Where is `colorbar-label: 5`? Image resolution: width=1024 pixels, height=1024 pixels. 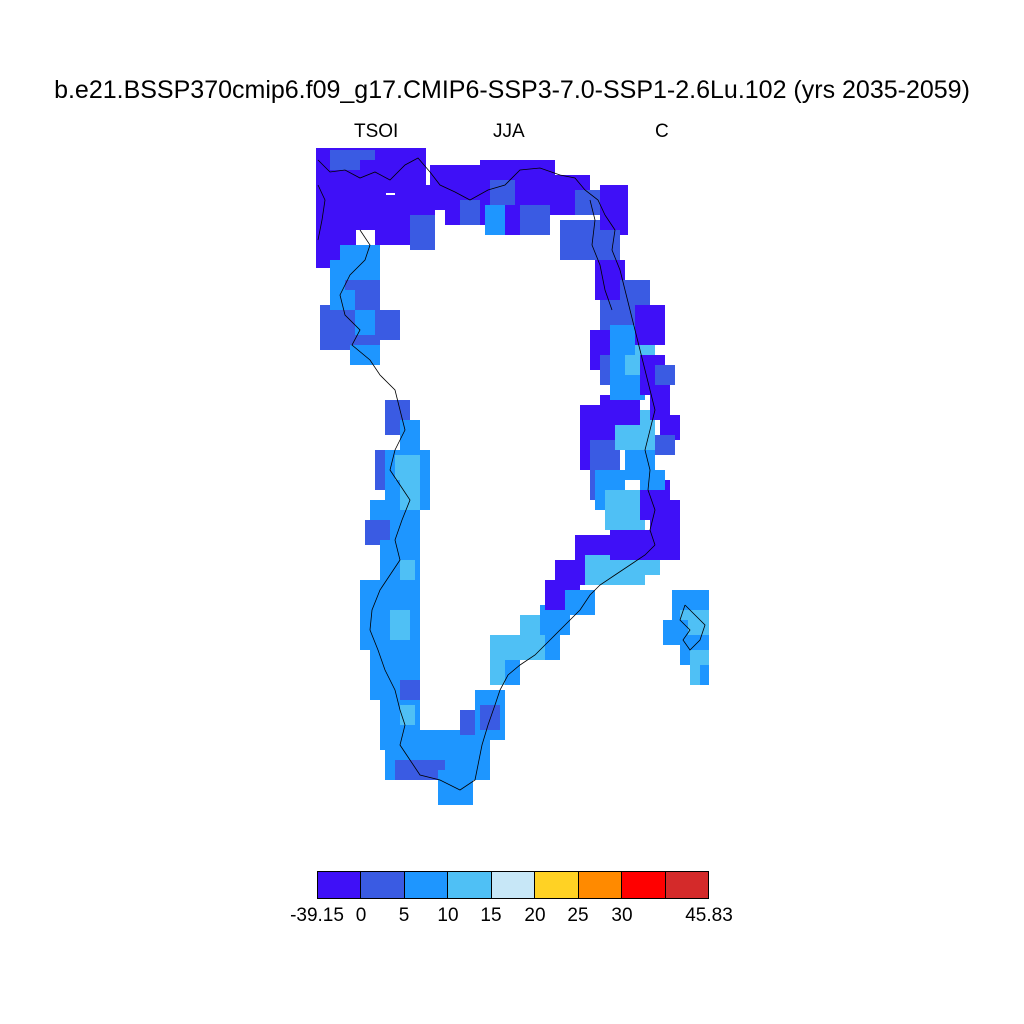 colorbar-label: 5 is located at coordinates (404, 915).